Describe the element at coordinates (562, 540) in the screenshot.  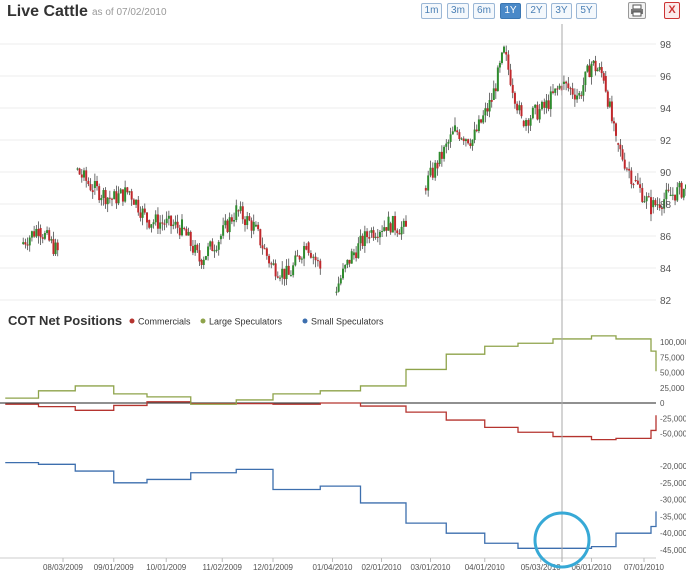
I see `highlight-circle` at that location.